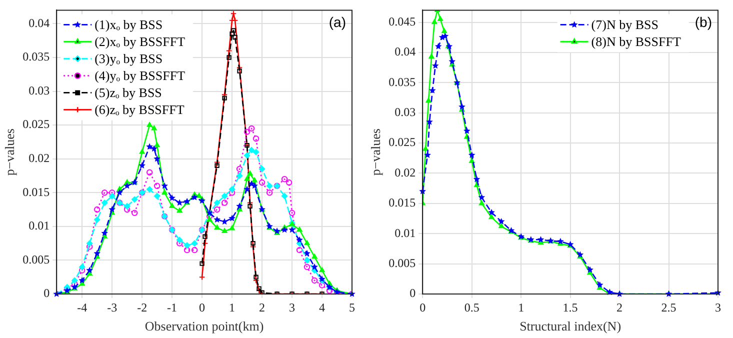 The height and width of the screenshot is (338, 733). Describe the element at coordinates (82, 307) in the screenshot. I see `x-tick-label: -4` at that location.